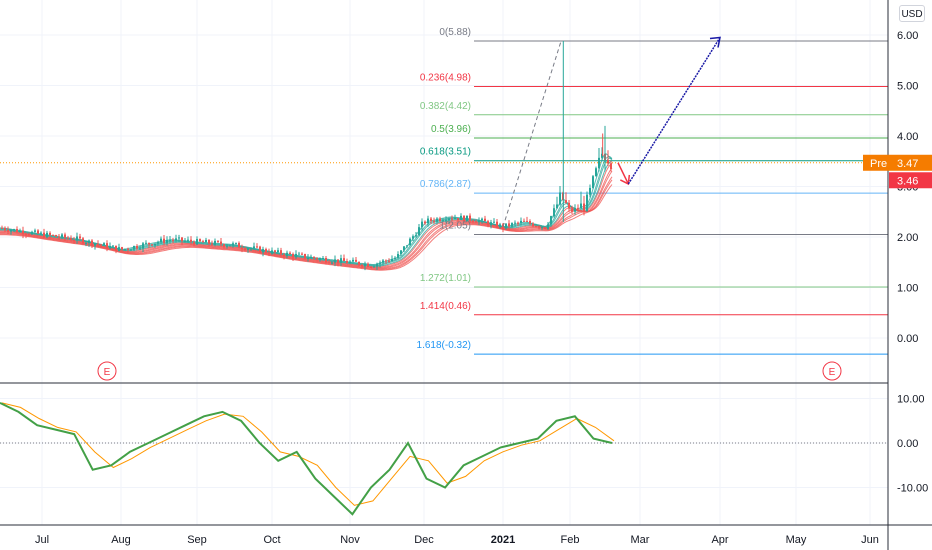  What do you see at coordinates (897, 171) in the screenshot?
I see `price-tags: Pre 3.47 3.46` at bounding box center [897, 171].